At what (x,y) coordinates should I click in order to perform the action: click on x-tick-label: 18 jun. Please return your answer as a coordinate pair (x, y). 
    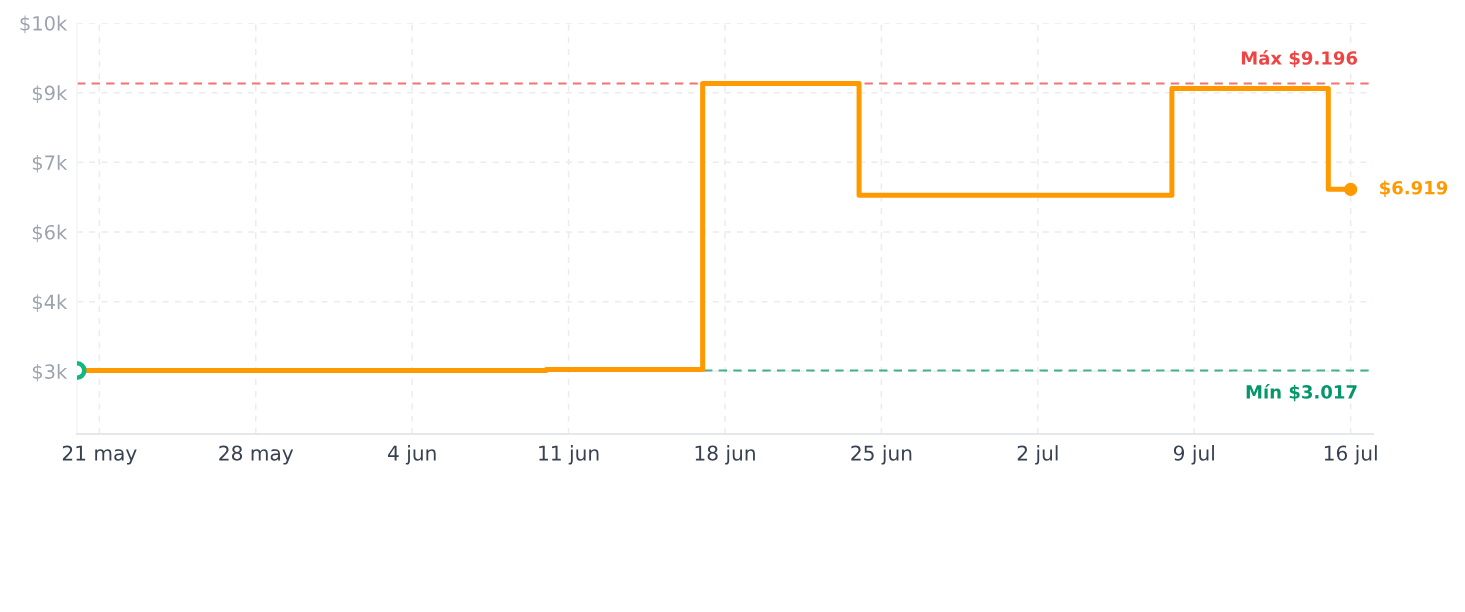
    Looking at the image, I should click on (725, 455).